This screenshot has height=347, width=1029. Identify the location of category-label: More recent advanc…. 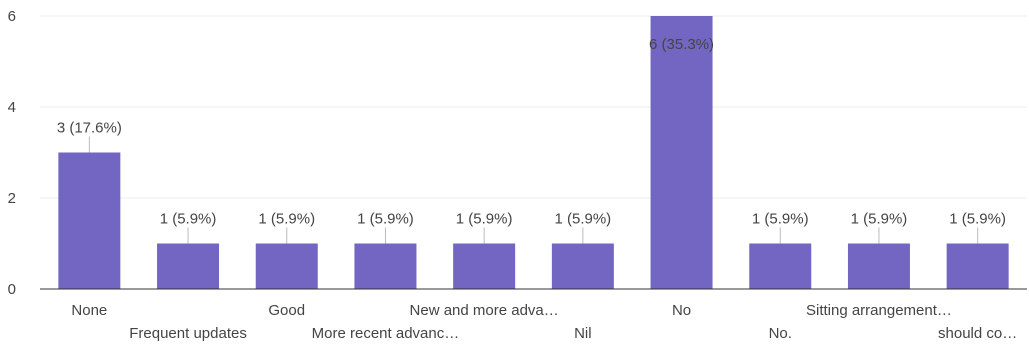
(386, 333).